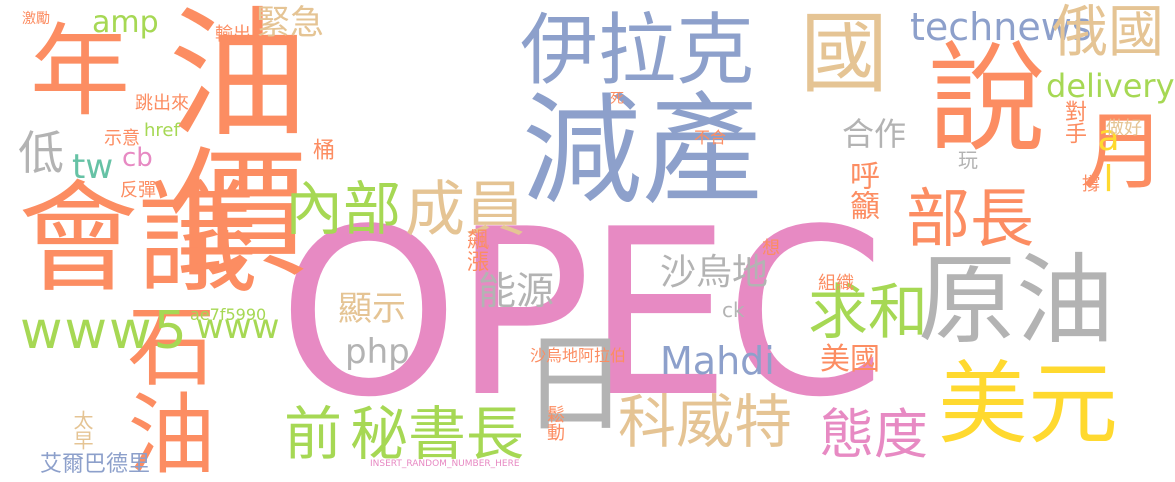 The image size is (1175, 482). Describe the element at coordinates (968, 160) in the screenshot. I see `word-play: 玩` at that location.